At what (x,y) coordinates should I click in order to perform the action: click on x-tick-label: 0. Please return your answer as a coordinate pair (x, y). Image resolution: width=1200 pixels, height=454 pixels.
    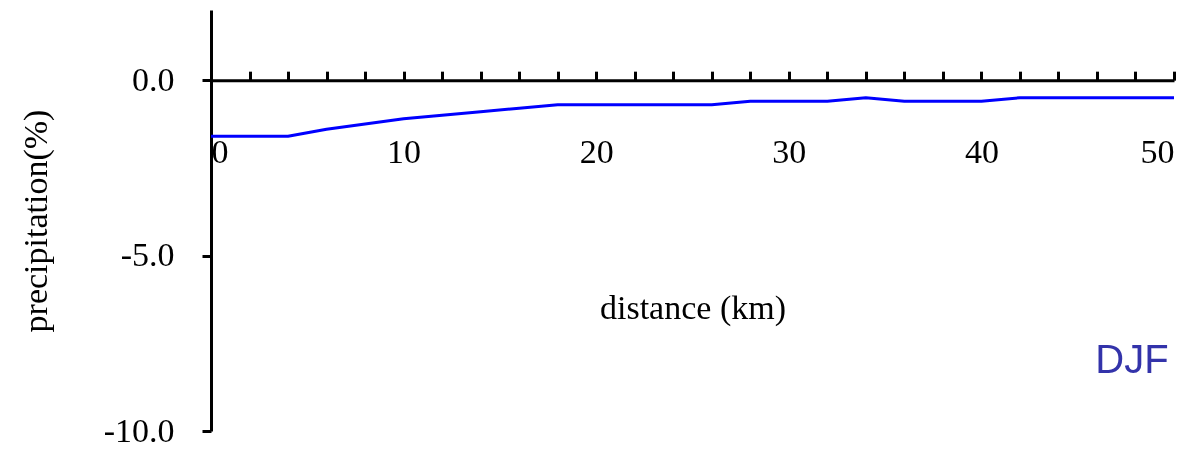
    Looking at the image, I should click on (220, 151).